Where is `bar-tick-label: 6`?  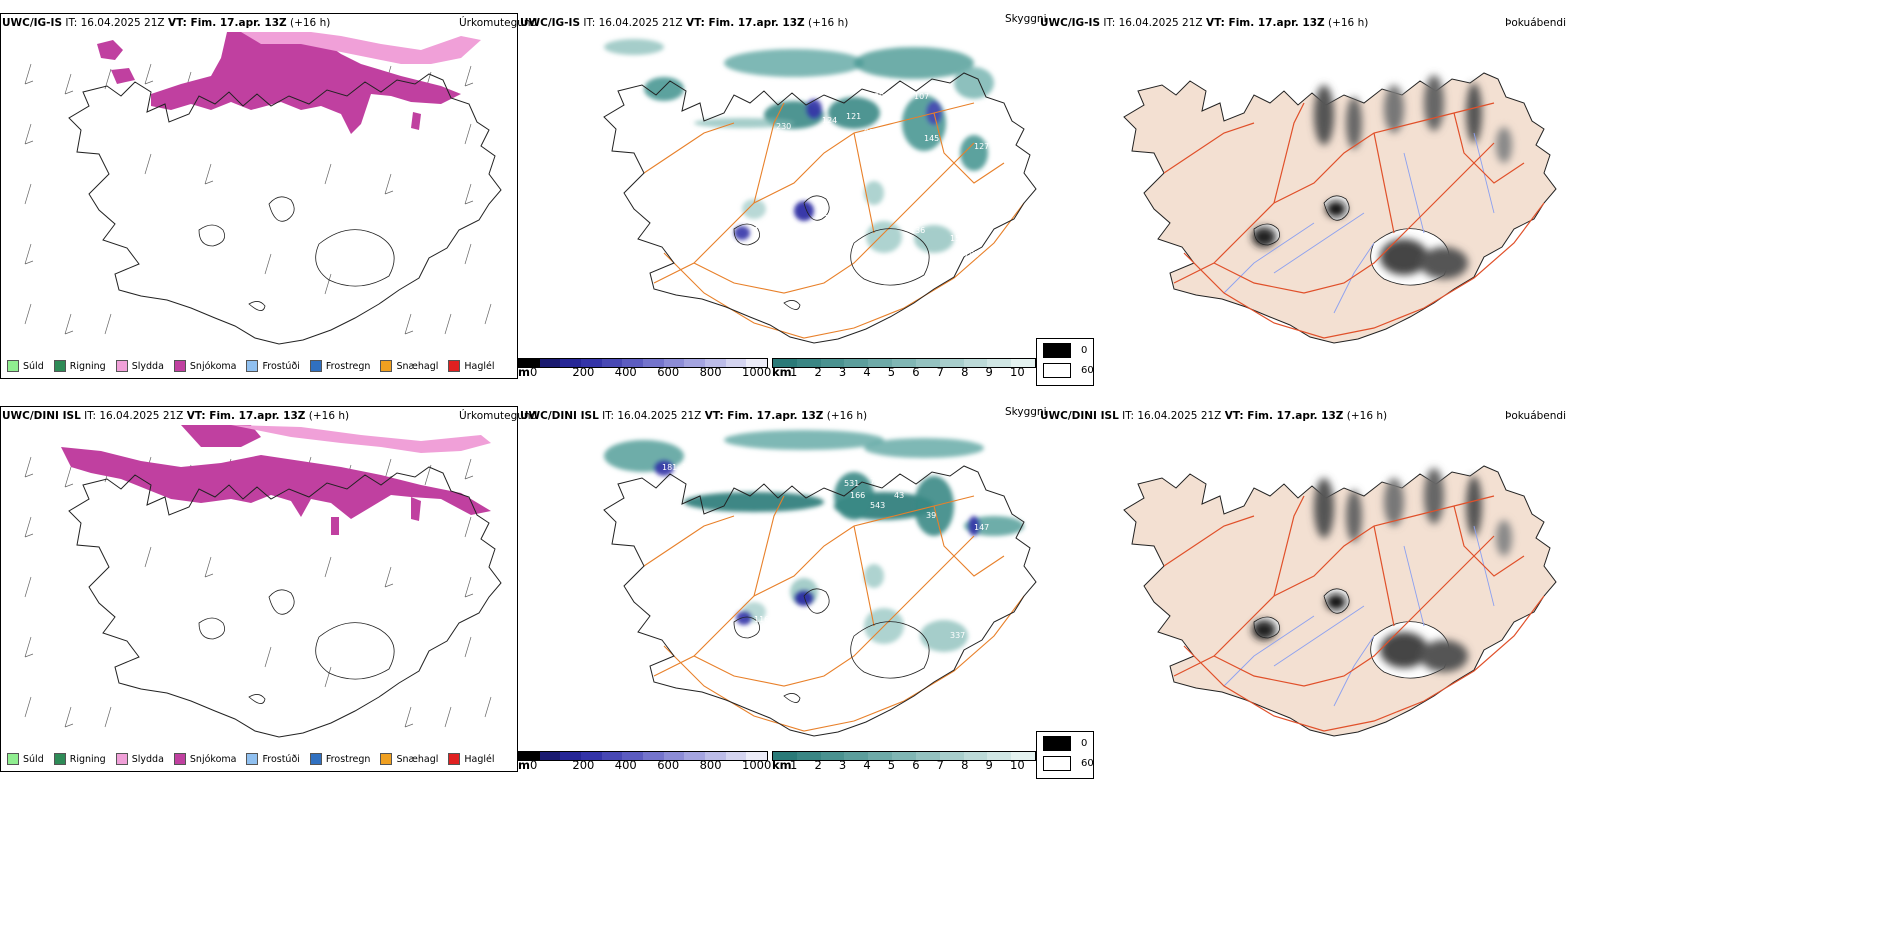 bar-tick-label: 6 is located at coordinates (916, 765).